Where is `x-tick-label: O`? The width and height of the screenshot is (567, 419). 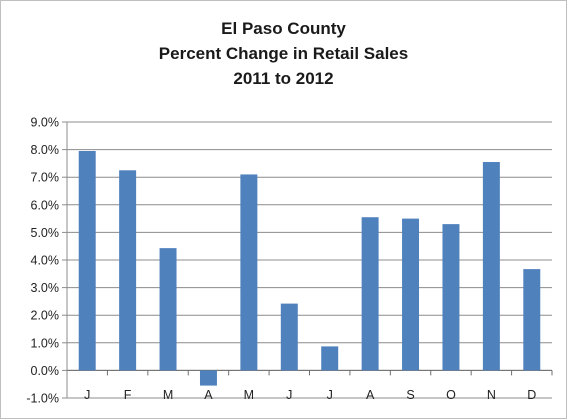 x-tick-label: O is located at coordinates (451, 395).